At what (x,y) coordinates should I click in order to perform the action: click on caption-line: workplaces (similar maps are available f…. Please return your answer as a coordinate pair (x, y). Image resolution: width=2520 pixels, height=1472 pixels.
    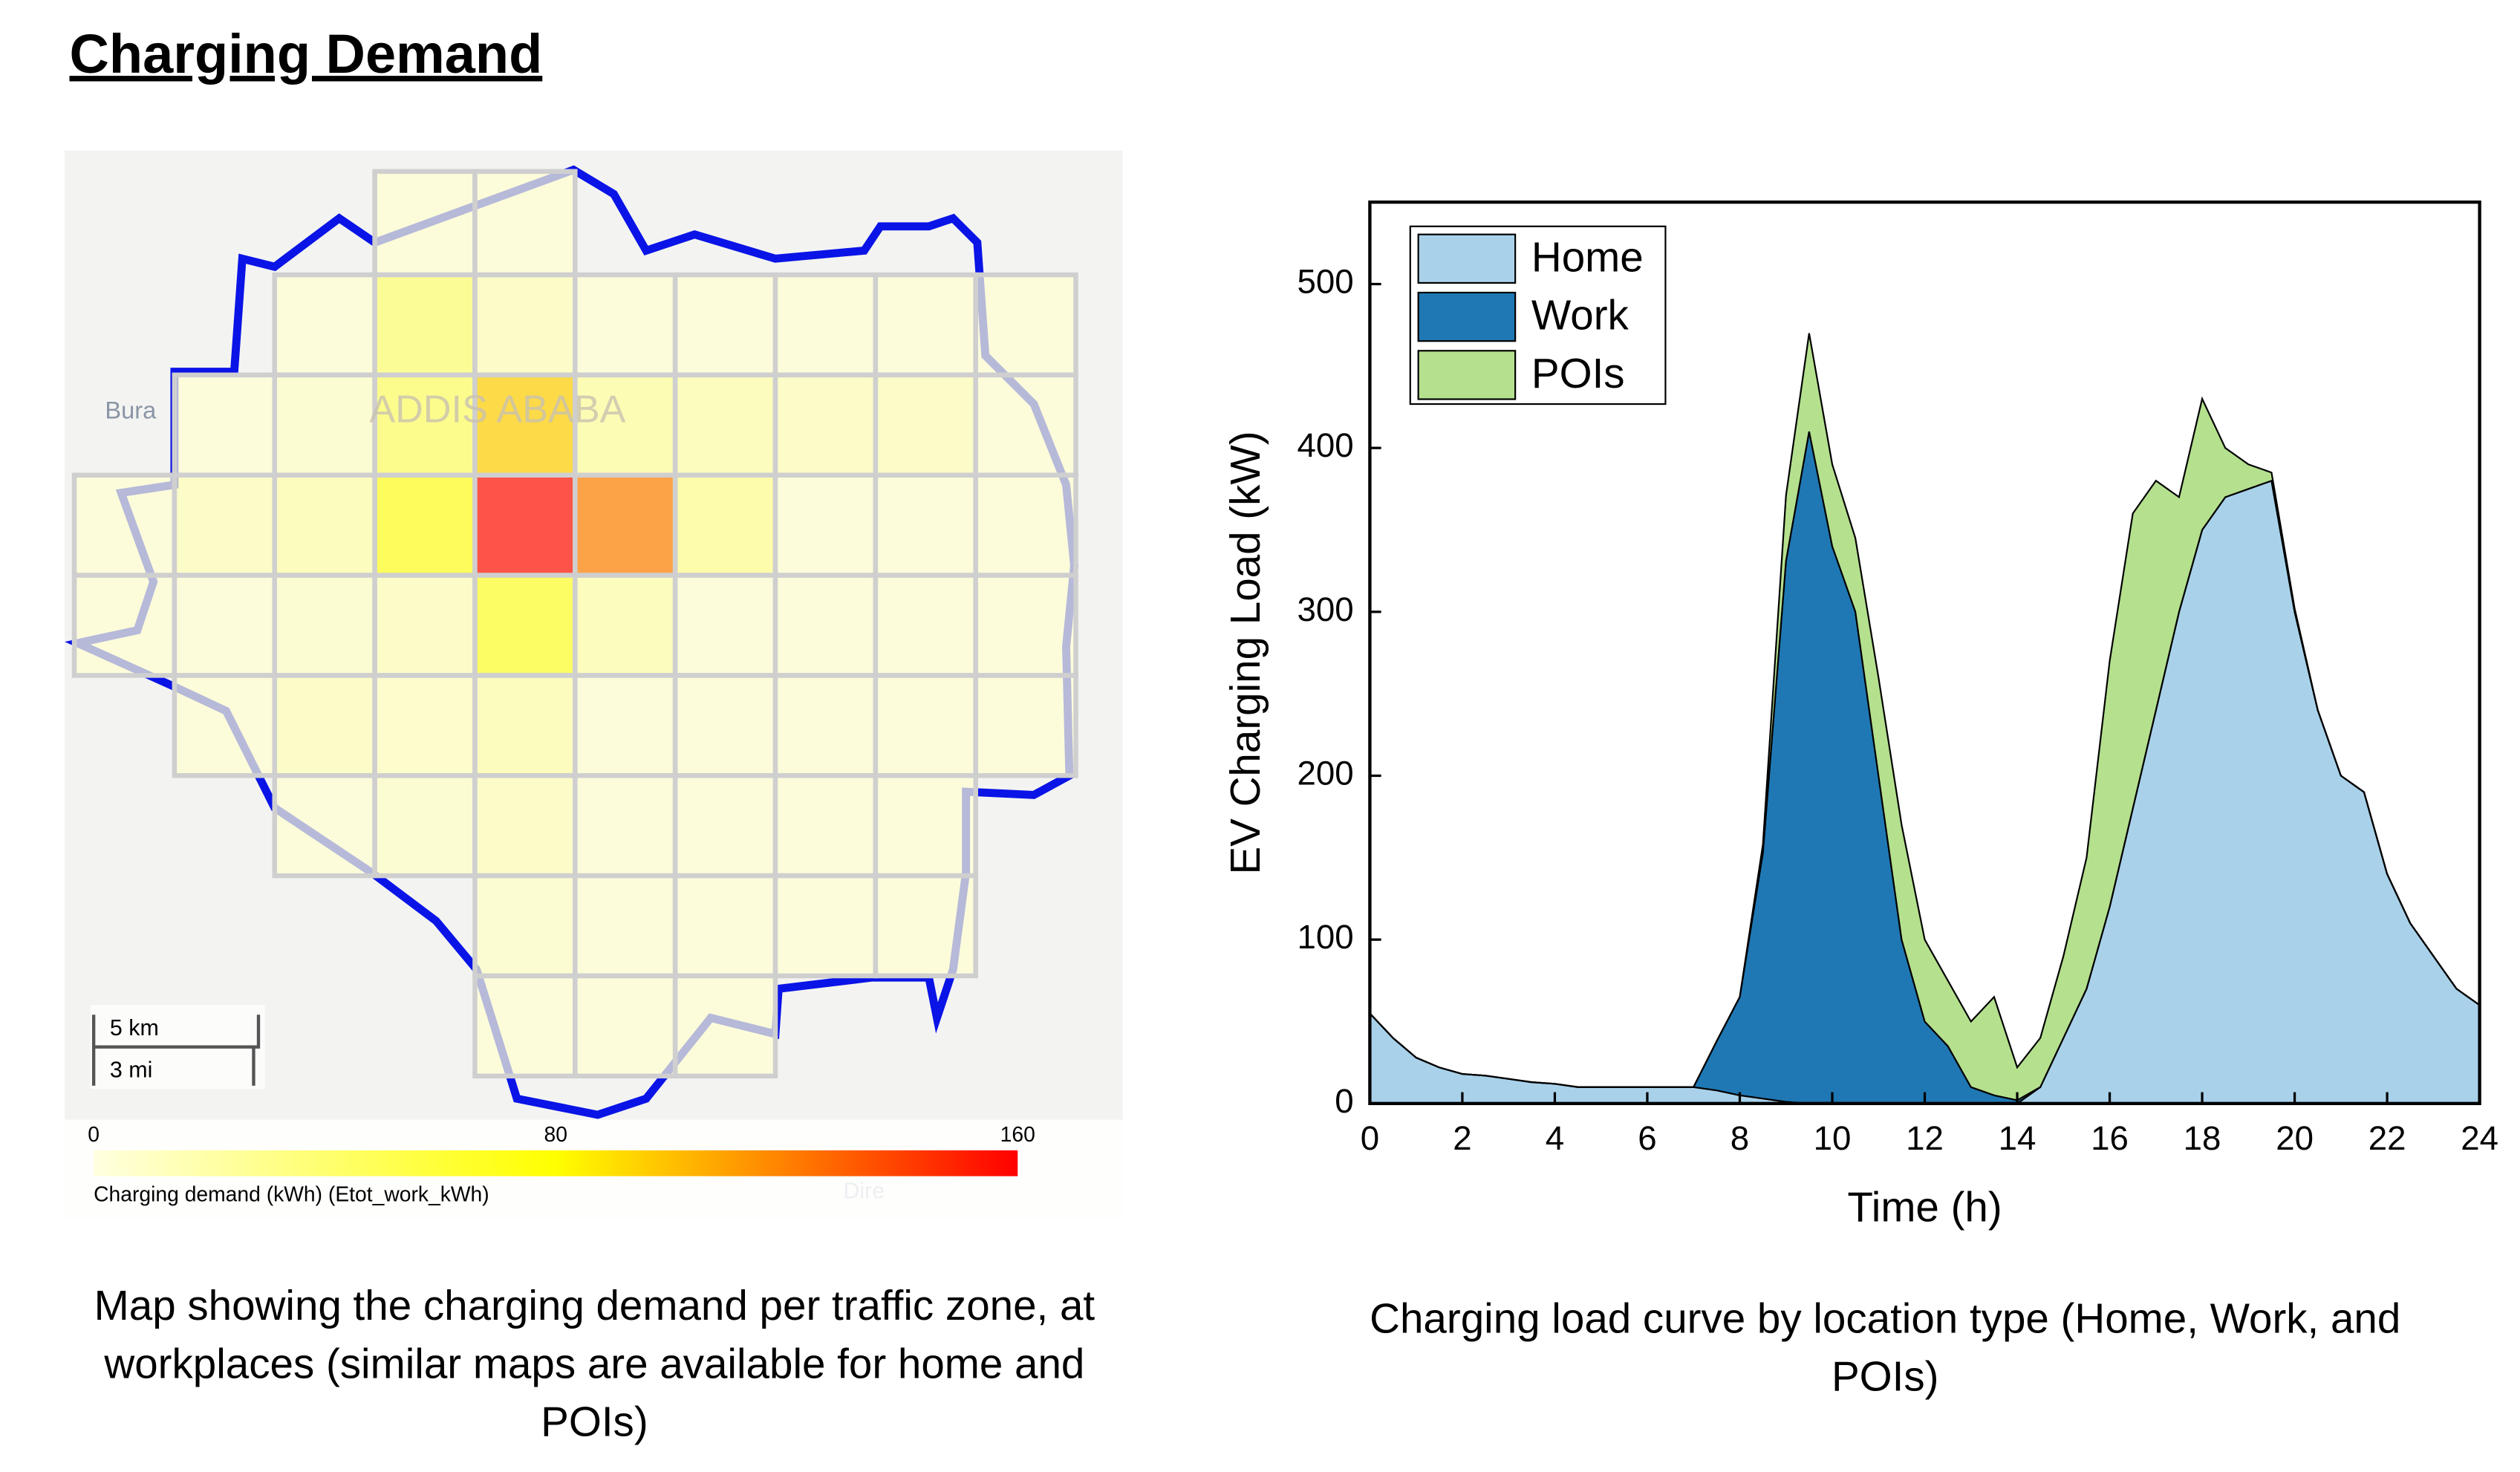
    Looking at the image, I should click on (593, 1363).